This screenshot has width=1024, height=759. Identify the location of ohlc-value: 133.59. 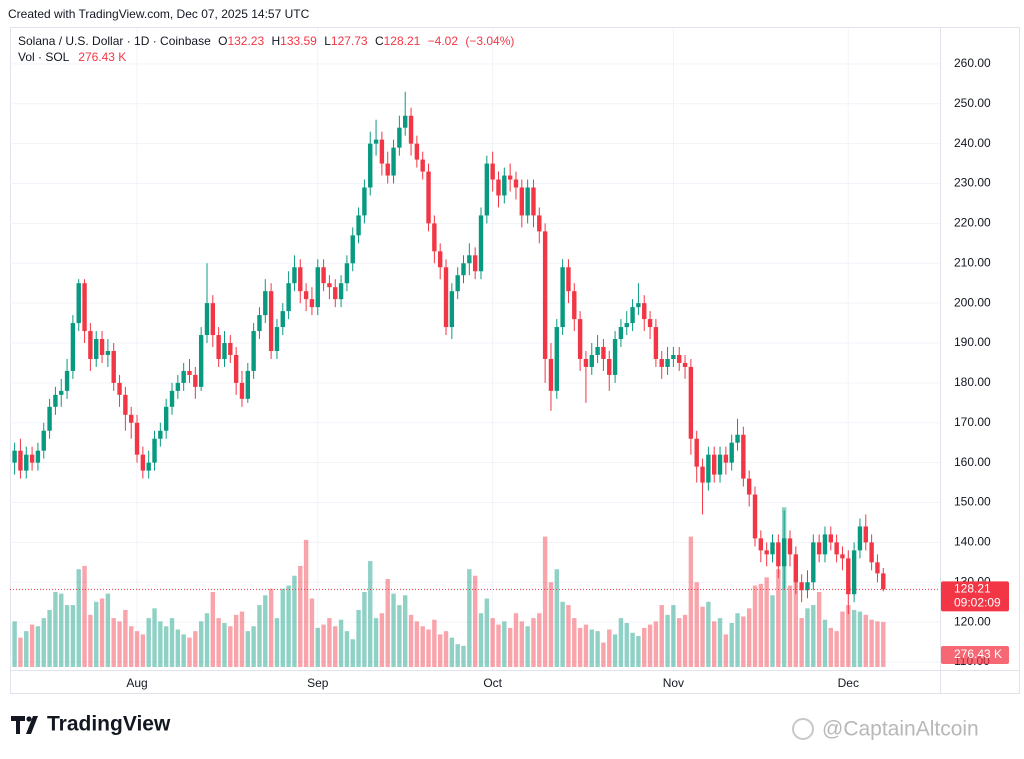
(298, 41).